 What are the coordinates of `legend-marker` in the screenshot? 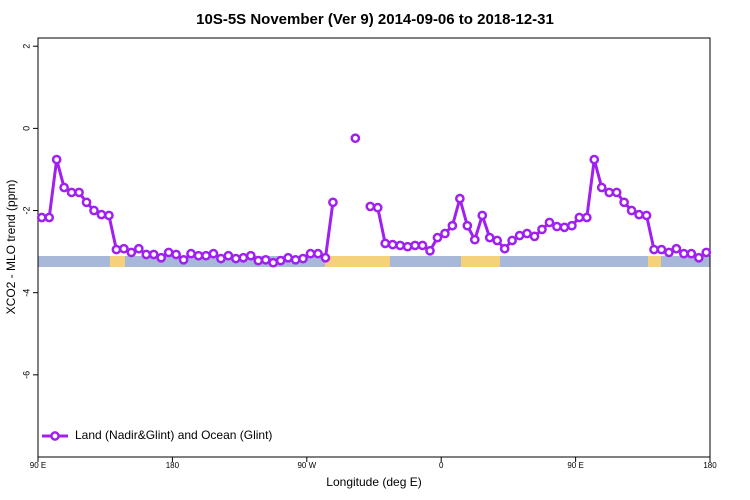 It's located at (55, 436).